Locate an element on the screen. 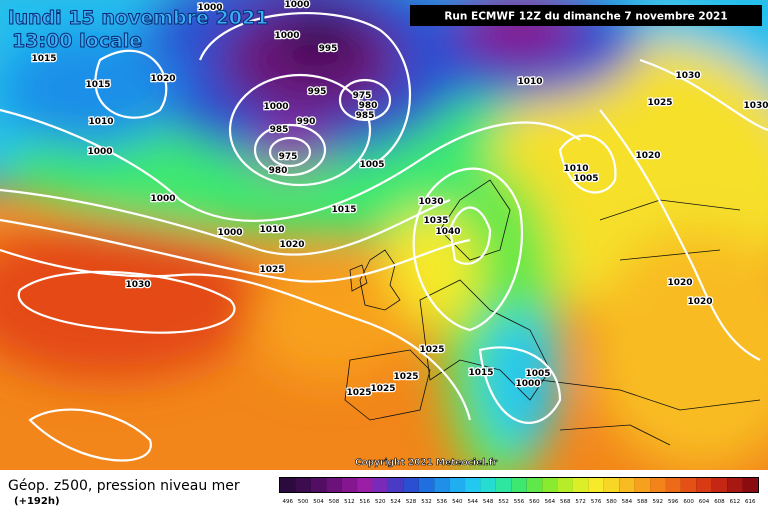  scale-label: 516 is located at coordinates (365, 502).